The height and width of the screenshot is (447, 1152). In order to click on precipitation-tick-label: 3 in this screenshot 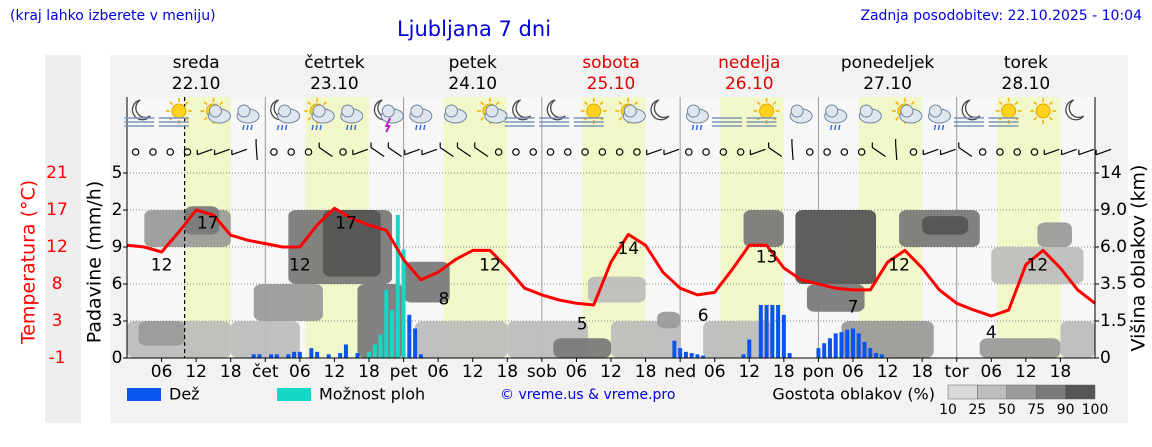, I will do `click(117, 321)`.